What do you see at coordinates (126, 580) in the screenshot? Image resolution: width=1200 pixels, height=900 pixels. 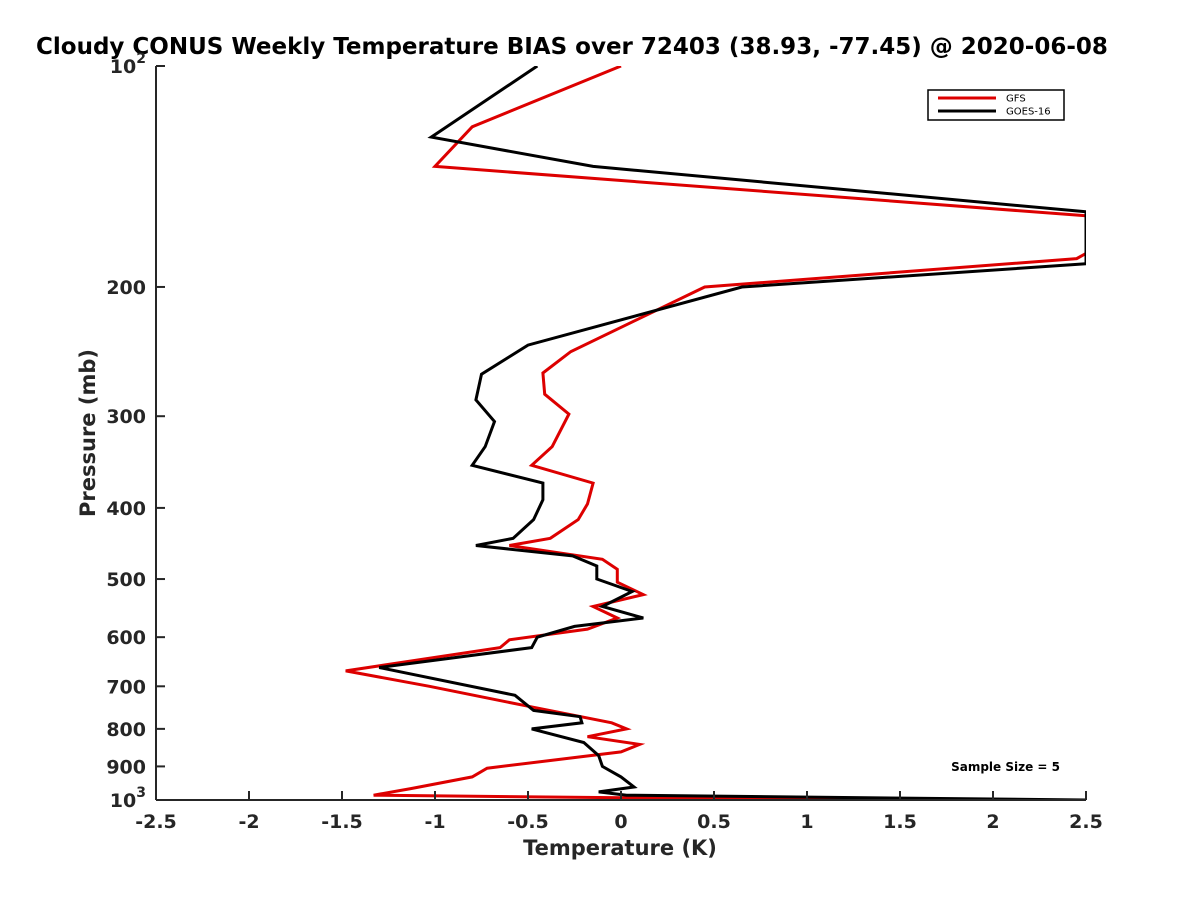 I see `y-tick-label: 500` at bounding box center [126, 580].